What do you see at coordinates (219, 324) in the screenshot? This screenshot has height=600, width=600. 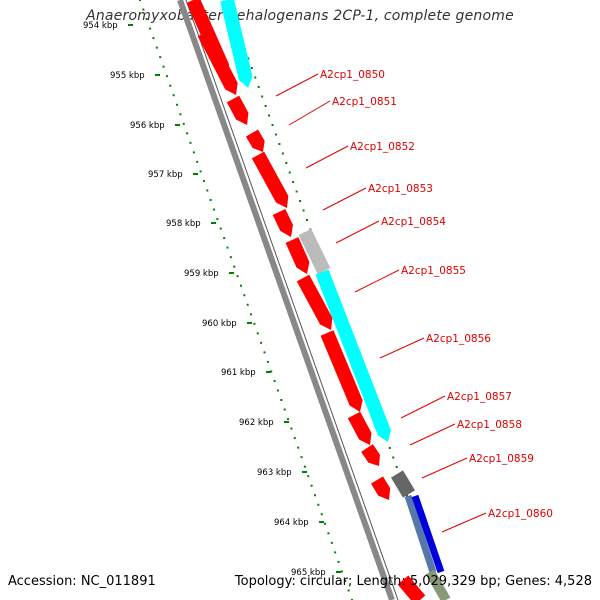 I see `scale-tick-label: 960 kbp` at bounding box center [219, 324].